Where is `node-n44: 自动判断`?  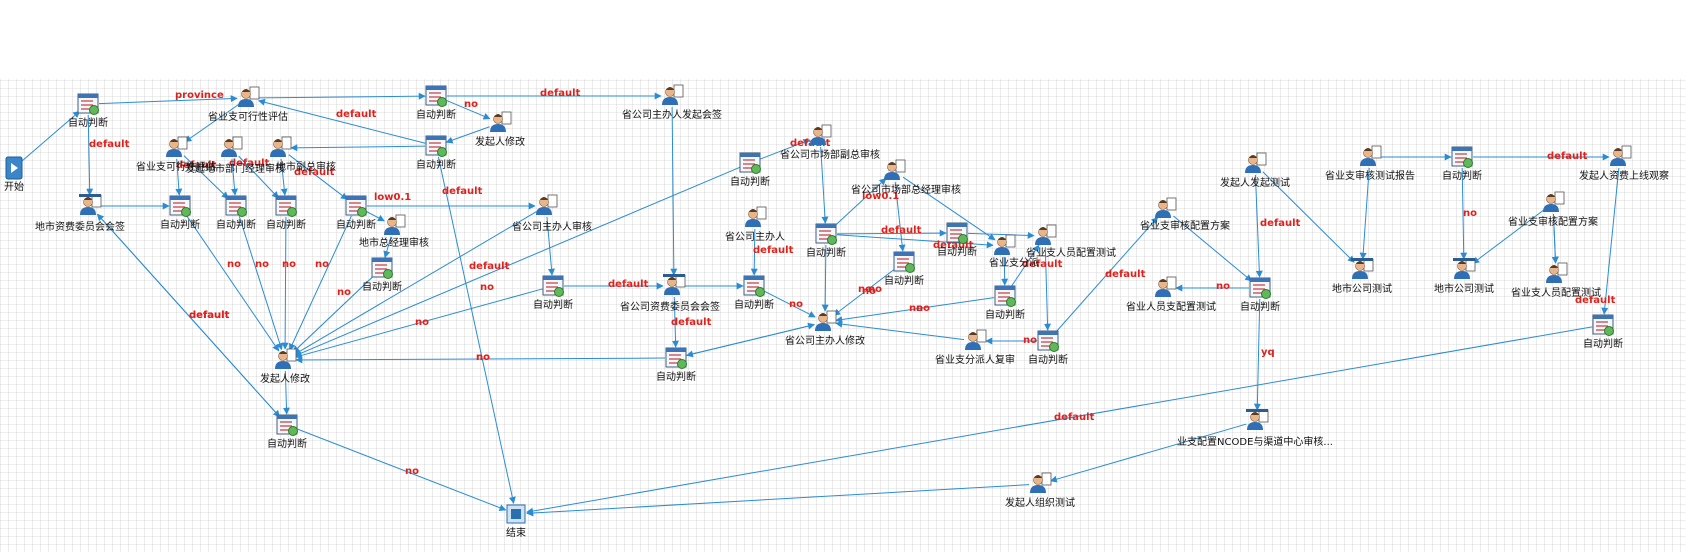
node-n44: 自动判断 is located at coordinates (1462, 164).